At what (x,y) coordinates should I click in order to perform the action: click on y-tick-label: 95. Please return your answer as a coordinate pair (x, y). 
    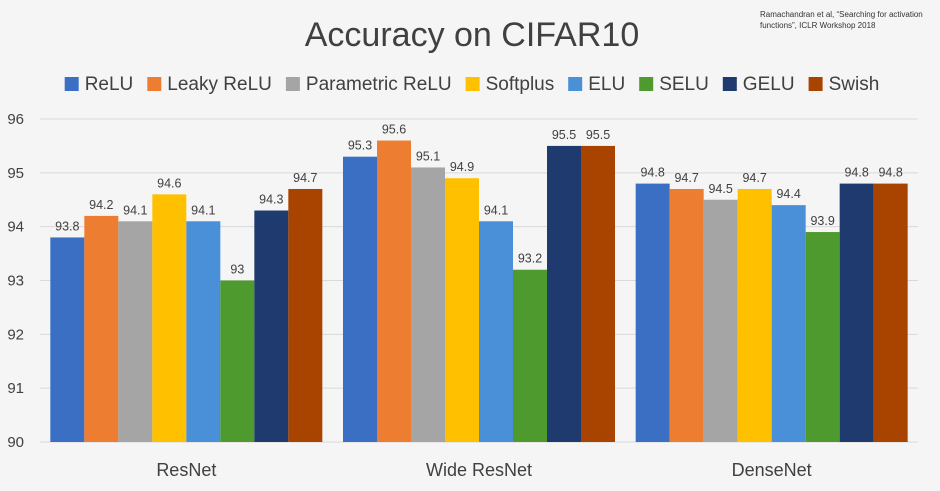
    Looking at the image, I should click on (15, 173).